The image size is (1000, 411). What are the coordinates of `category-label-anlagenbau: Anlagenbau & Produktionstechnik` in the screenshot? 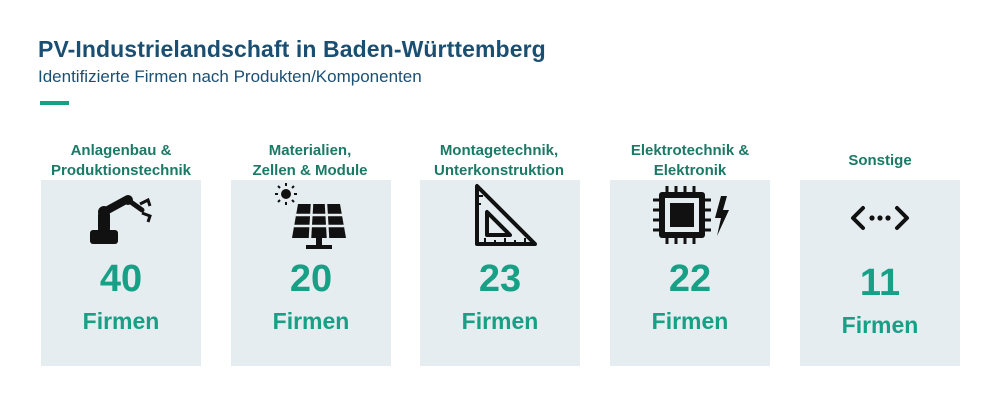 It's located at (121, 160).